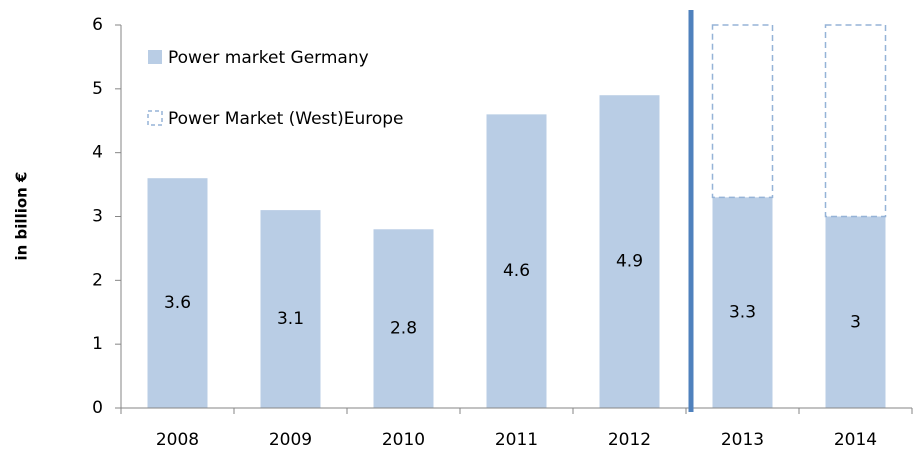 The height and width of the screenshot is (456, 916). I want to click on legend-label: Power market Germany, so click(268, 58).